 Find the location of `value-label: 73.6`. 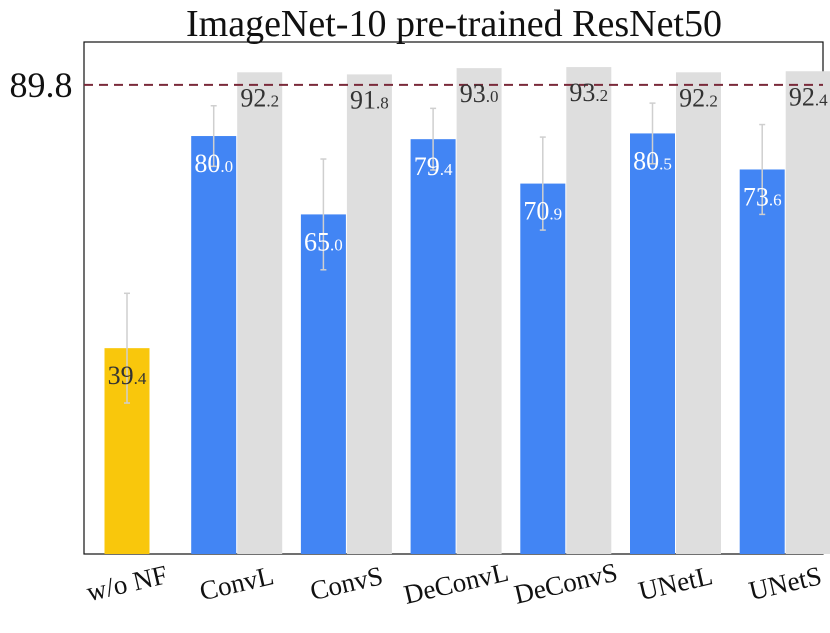

value-label: 73.6 is located at coordinates (762, 196).